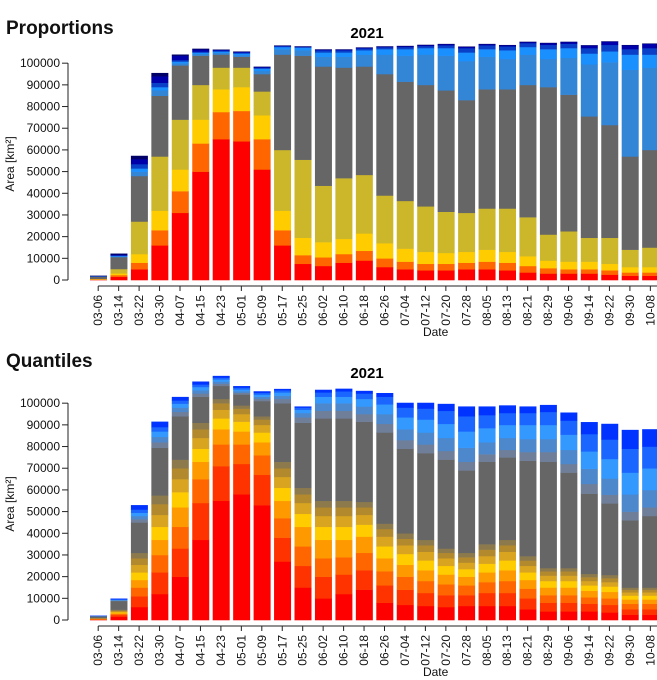 The image size is (657, 680). I want to click on bar-segment-10-08-s2, so click(649, 269).